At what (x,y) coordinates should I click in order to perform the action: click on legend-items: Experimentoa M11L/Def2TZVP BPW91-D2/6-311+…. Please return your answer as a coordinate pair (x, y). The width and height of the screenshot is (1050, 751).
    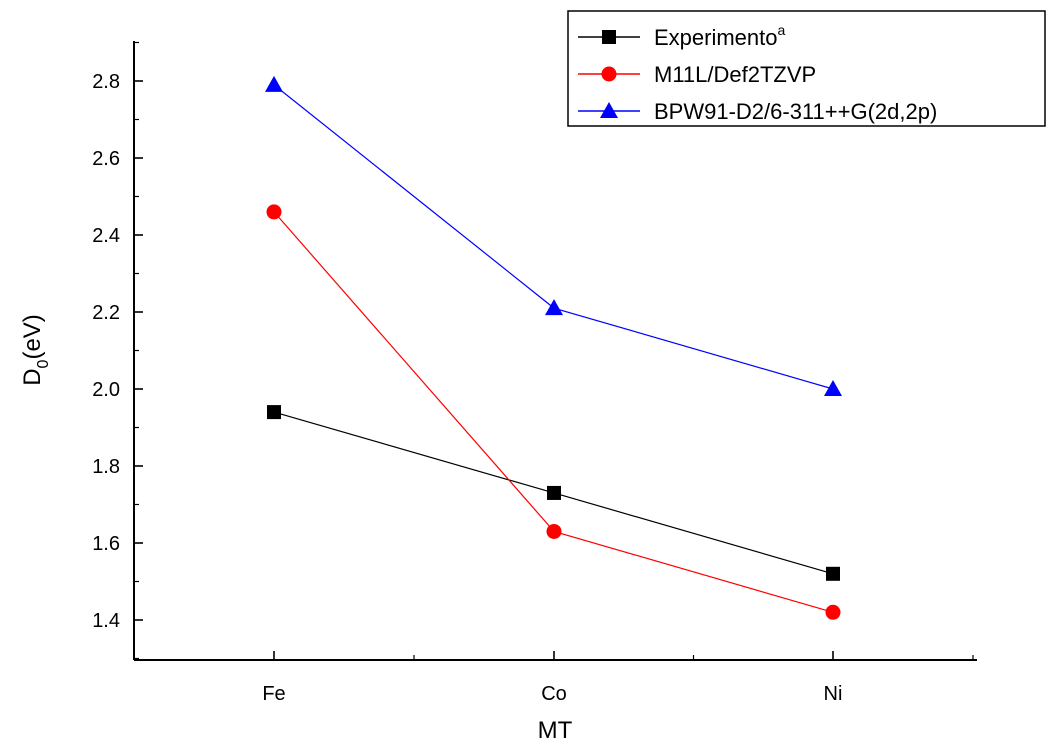
    Looking at the image, I should click on (757, 73).